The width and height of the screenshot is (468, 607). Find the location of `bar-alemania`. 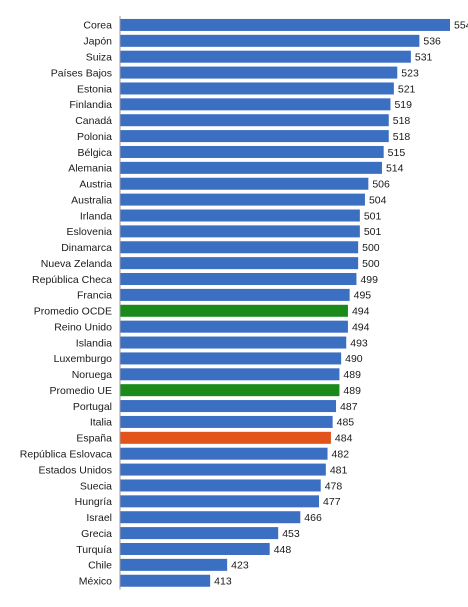

bar-alemania is located at coordinates (251, 167).